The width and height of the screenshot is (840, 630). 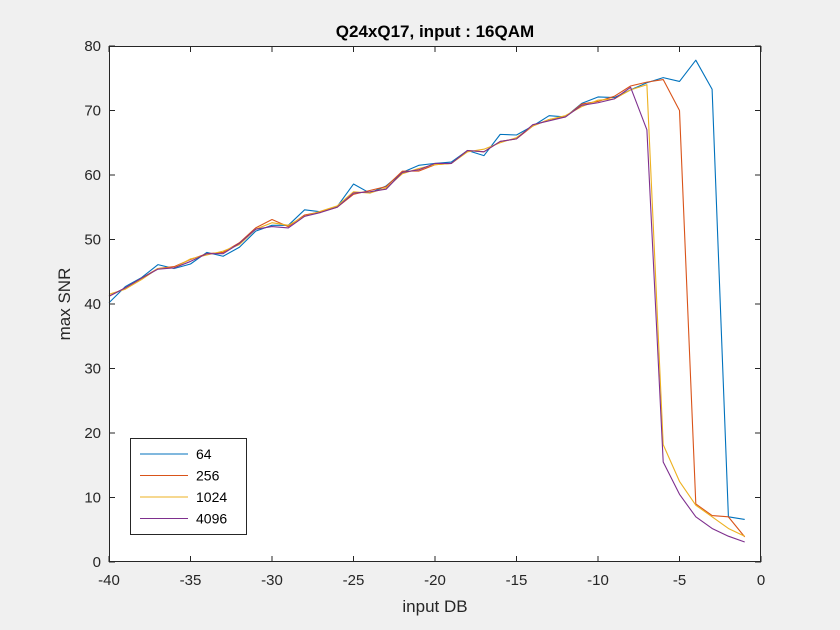 I want to click on x-axis-label: input DB, so click(x=434, y=606).